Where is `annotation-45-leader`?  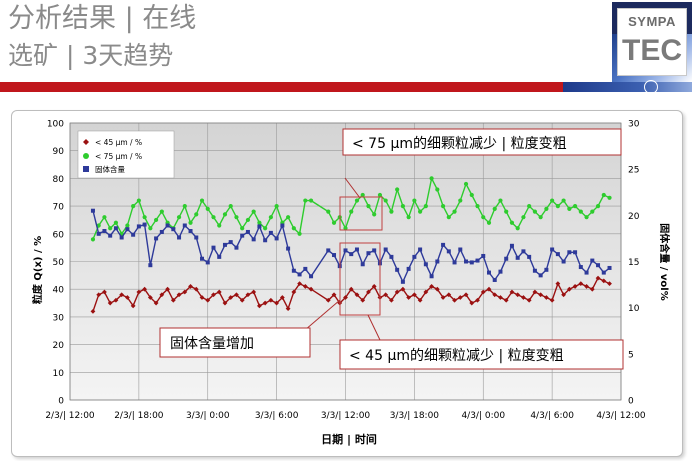 annotation-45-leader is located at coordinates (374, 327).